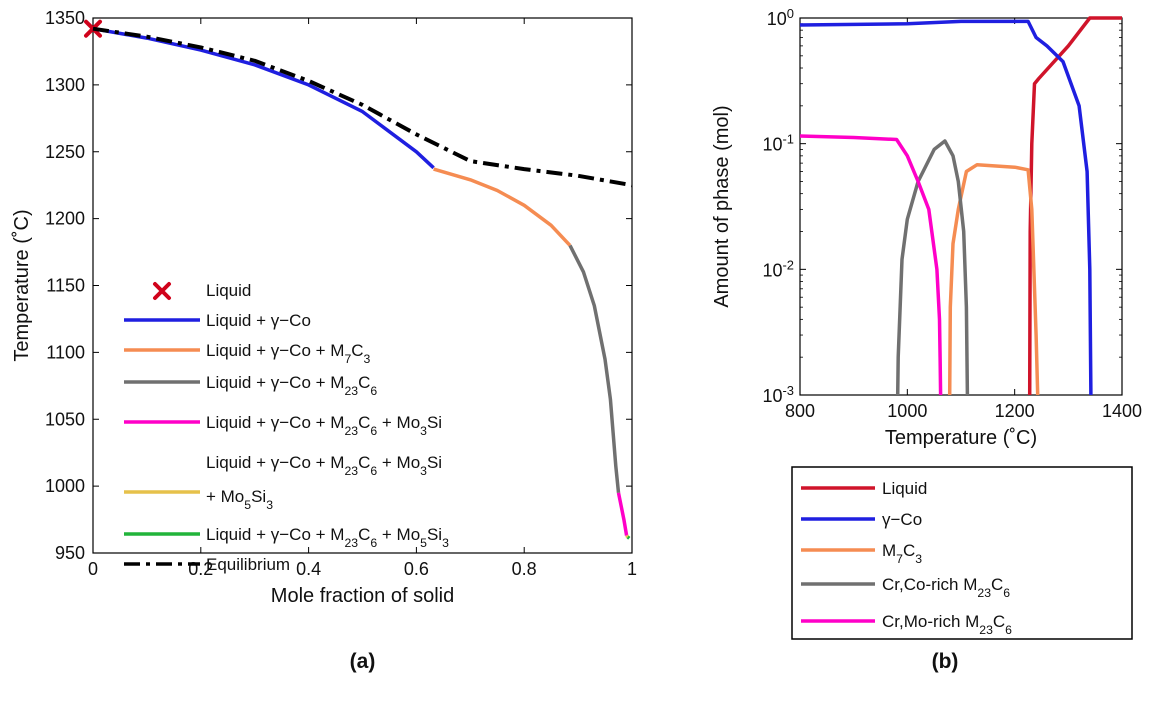  Describe the element at coordinates (228, 290) in the screenshot. I see `chart-a-legend-label: Liquid` at that location.